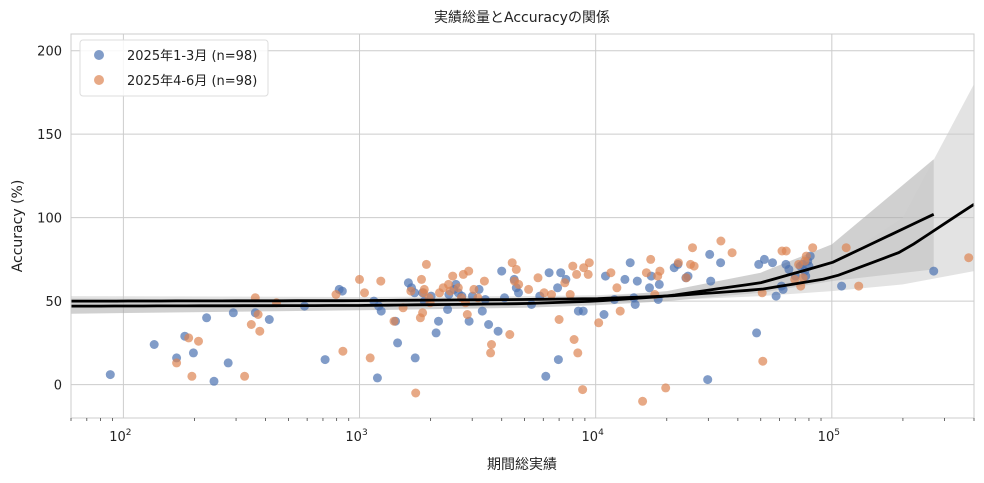  I want to click on legend-box, so click(174, 68).